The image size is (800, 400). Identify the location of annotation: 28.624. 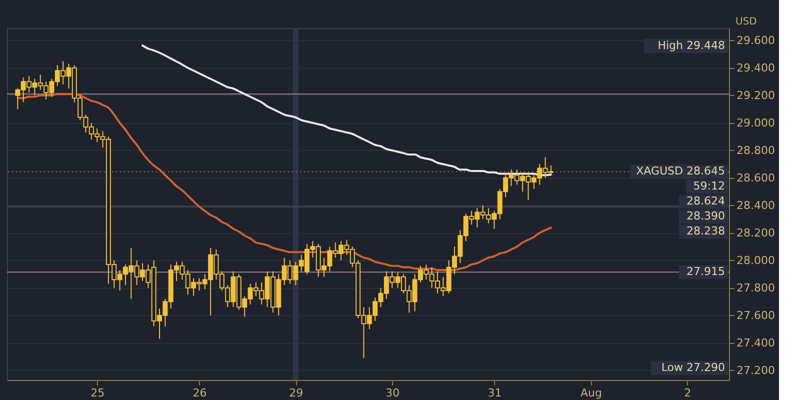
(705, 201).